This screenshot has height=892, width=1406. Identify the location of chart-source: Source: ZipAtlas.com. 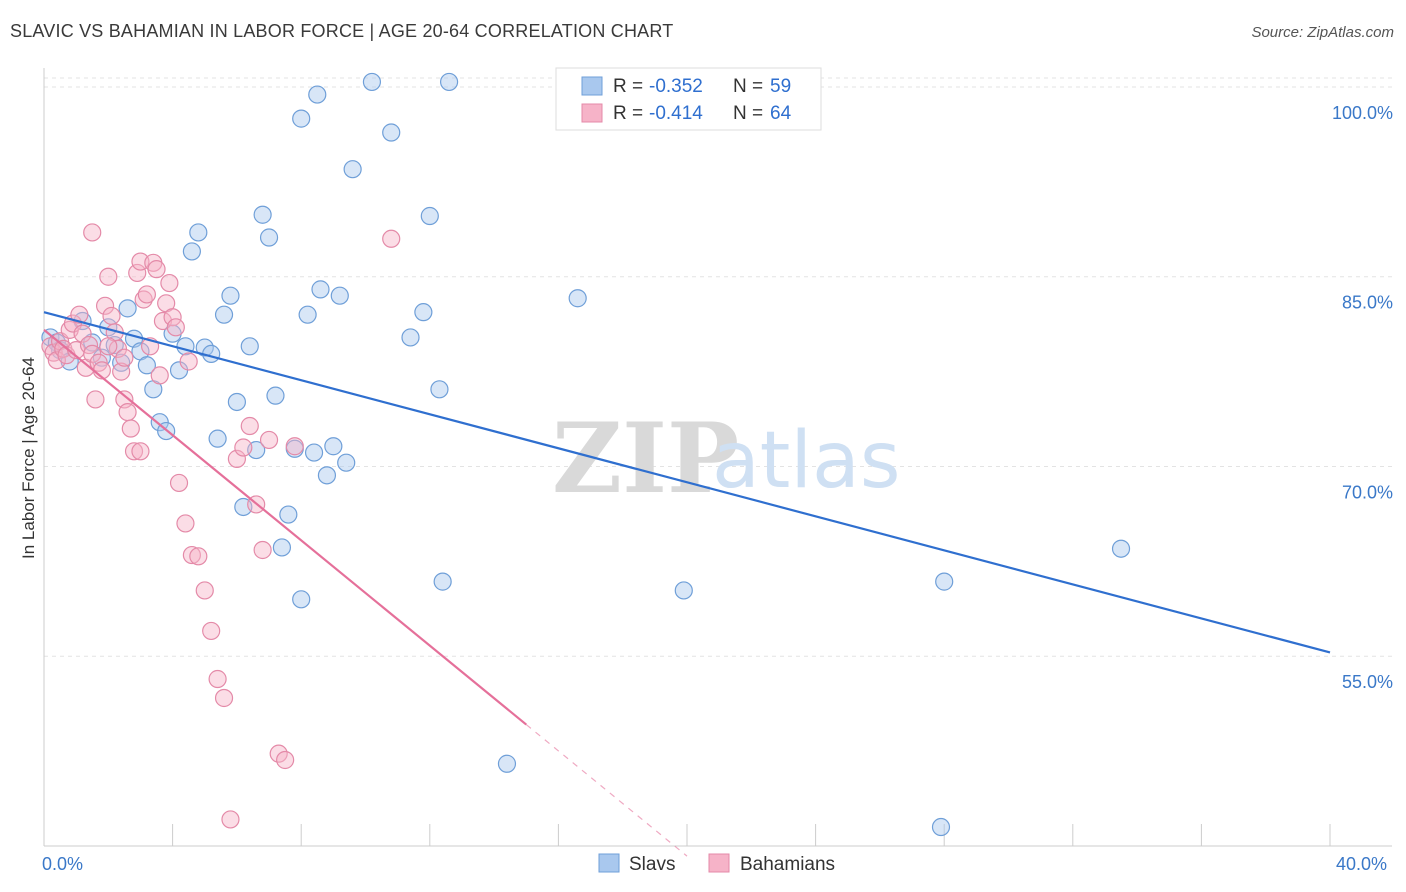
(1322, 32).